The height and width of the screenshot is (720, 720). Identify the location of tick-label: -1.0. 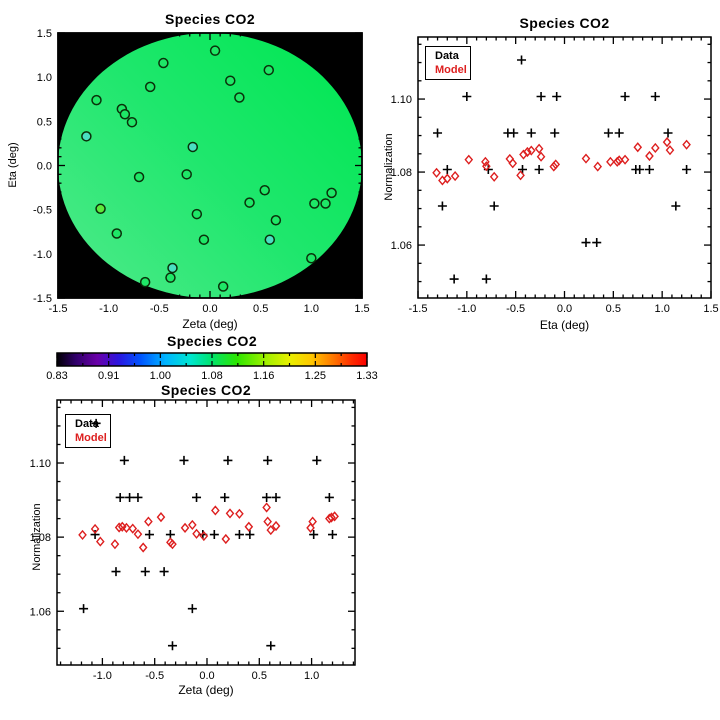
(108, 309).